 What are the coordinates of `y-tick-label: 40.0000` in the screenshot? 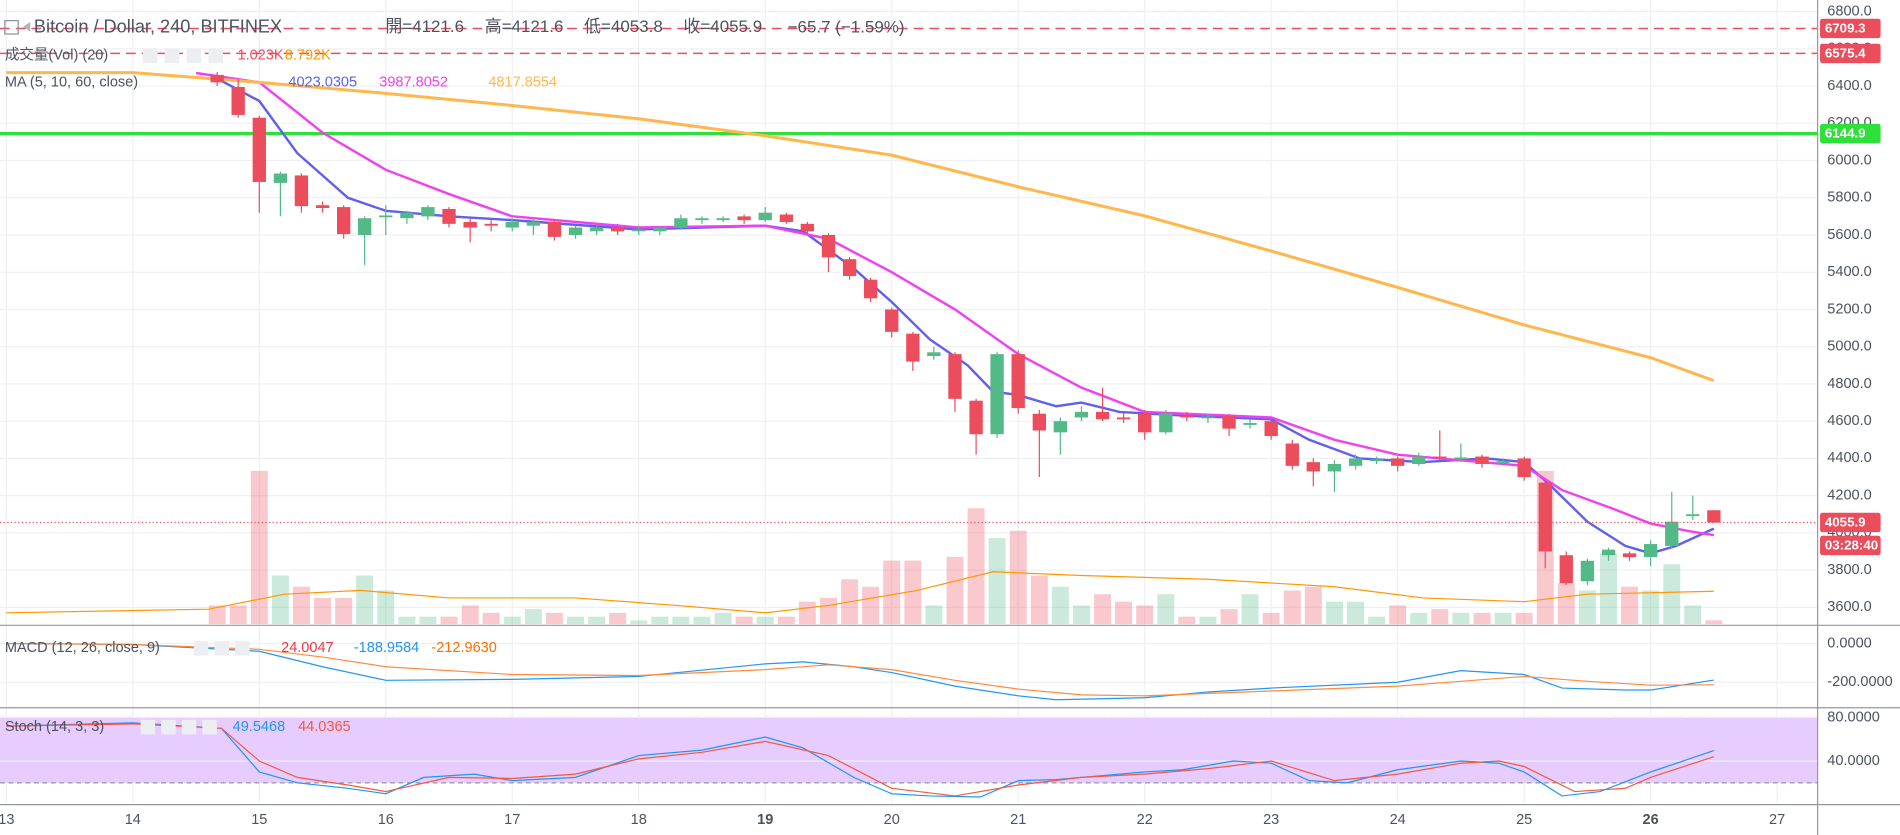 It's located at (1853, 761).